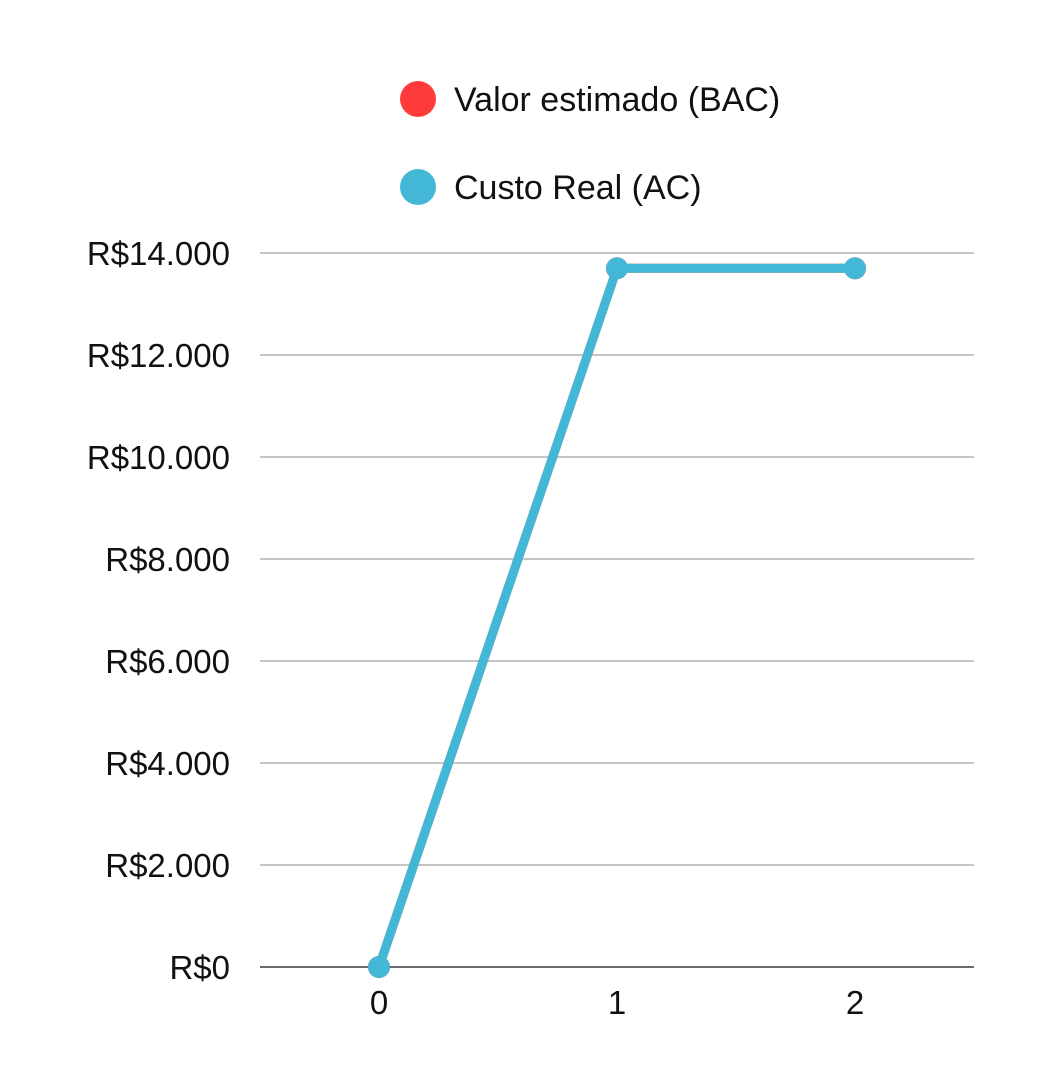  Describe the element at coordinates (590, 144) in the screenshot. I see `legend: Valor estimado (BAC) Custo Real (AC)` at that location.